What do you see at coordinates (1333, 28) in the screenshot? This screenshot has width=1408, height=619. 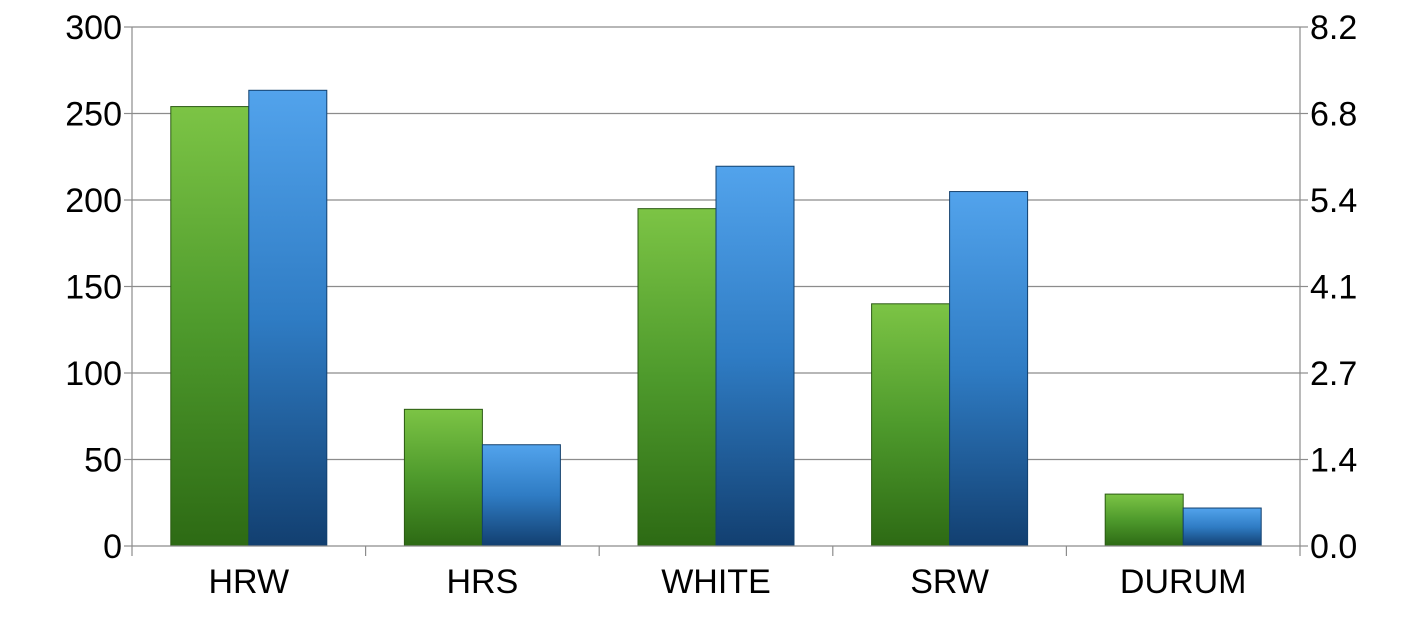 I see `right-tick-label: 8.2` at bounding box center [1333, 28].